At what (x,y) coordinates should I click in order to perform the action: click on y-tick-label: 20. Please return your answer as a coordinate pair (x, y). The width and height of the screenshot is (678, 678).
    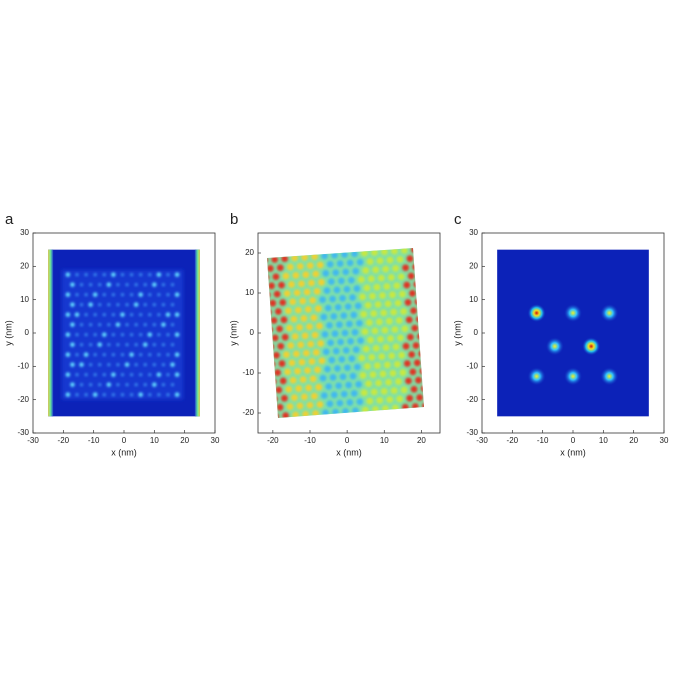
    Looking at the image, I should click on (24, 265).